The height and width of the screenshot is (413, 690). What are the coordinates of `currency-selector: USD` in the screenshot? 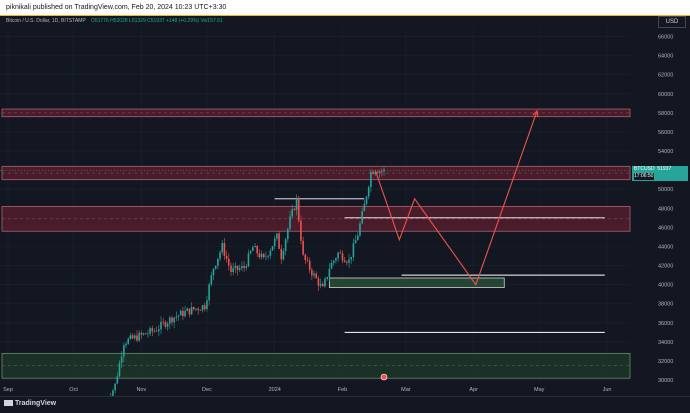 It's located at (672, 22).